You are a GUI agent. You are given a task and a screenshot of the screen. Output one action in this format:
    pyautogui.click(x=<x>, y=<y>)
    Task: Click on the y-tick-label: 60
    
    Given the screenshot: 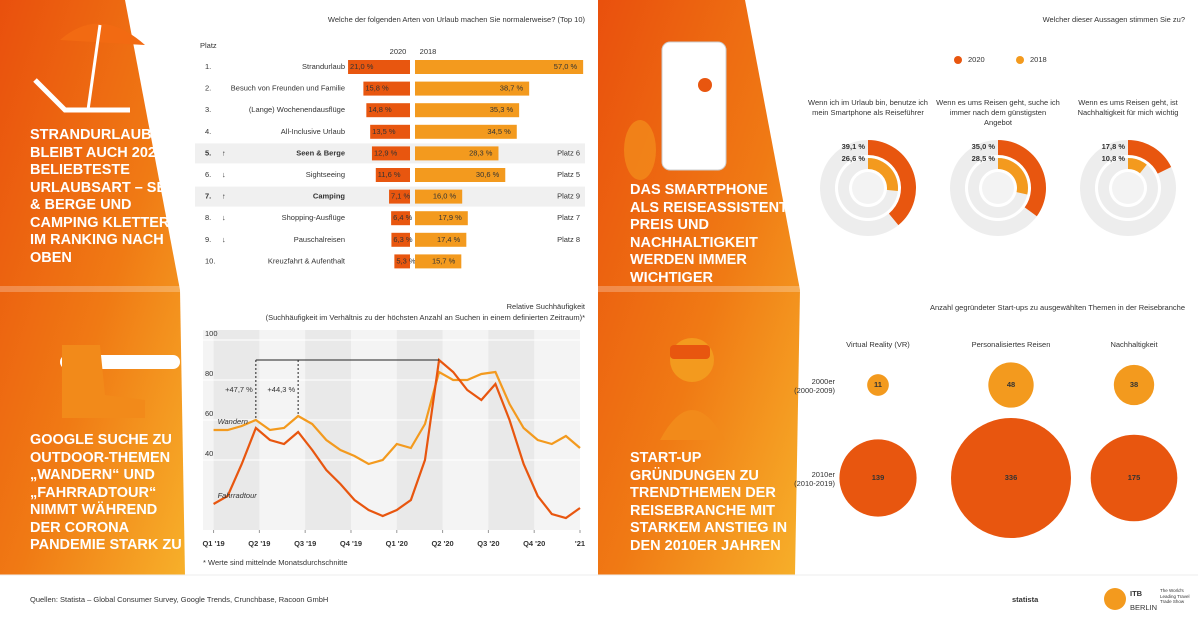 What is the action you would take?
    pyautogui.click(x=209, y=413)
    